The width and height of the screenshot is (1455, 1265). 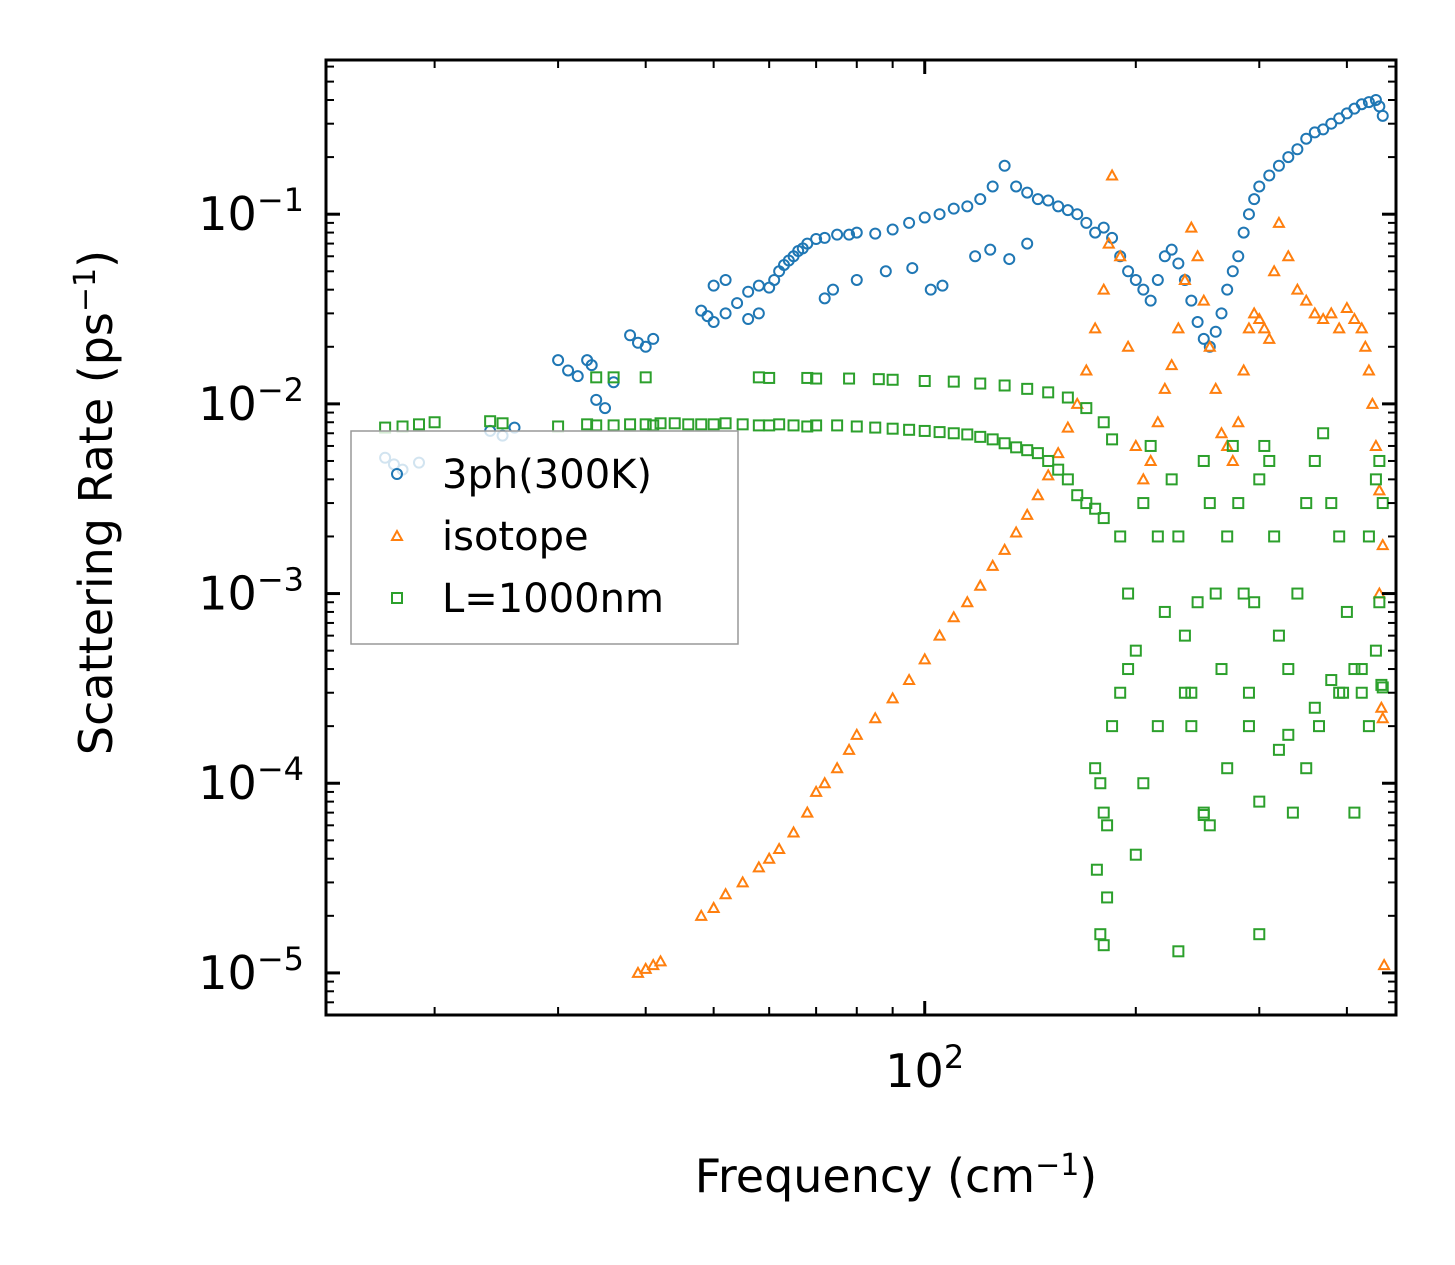 What do you see at coordinates (515, 537) in the screenshot?
I see `legend-label: isotope` at bounding box center [515, 537].